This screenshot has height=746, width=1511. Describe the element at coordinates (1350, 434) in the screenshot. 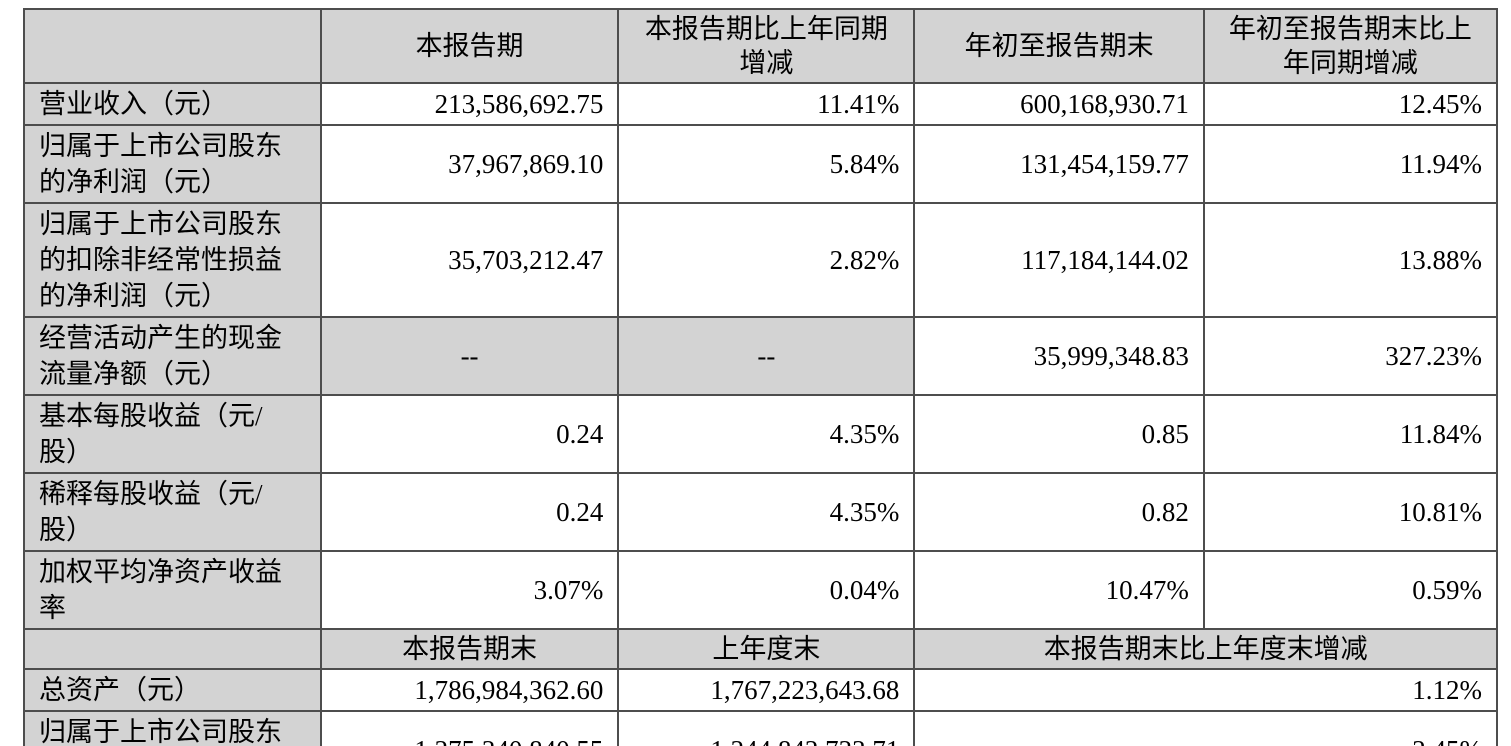

I see `value-cell: 11.84%` at that location.